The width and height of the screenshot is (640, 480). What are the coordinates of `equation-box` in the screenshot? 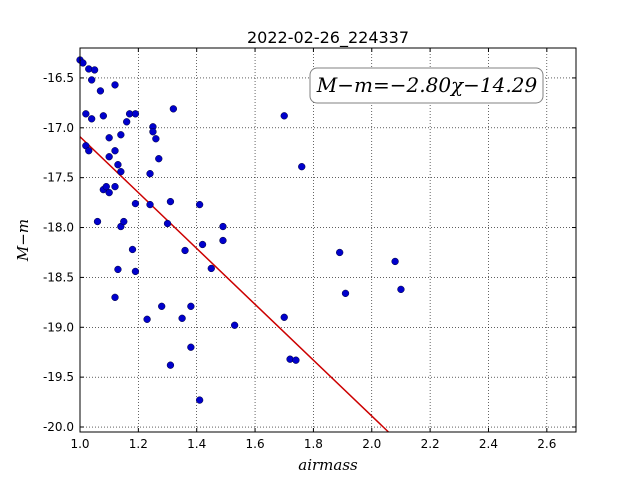 It's located at (426, 85).